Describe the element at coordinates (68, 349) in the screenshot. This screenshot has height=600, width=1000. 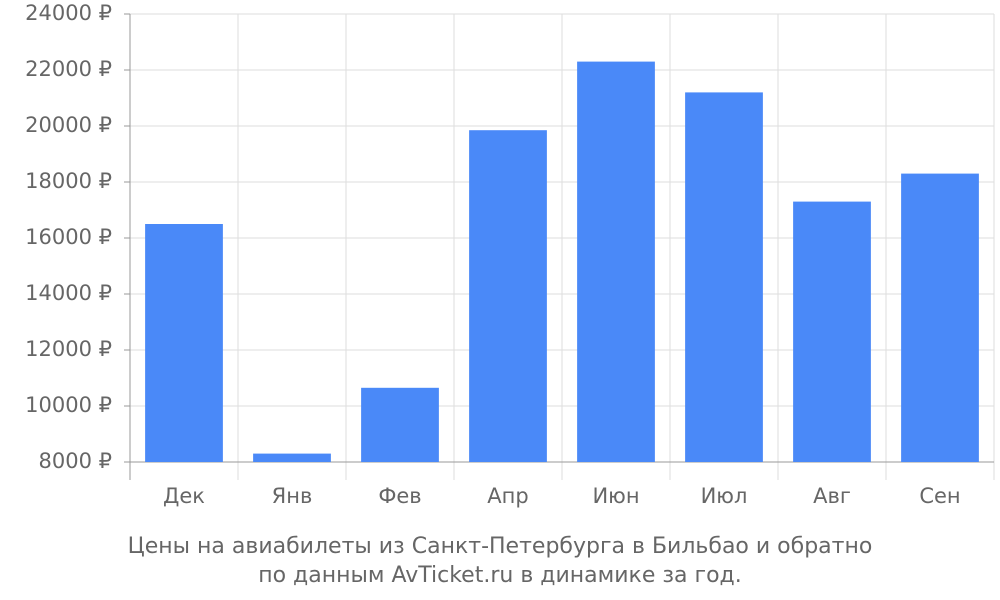
I see `y-tick-label: 12000 ₽` at that location.